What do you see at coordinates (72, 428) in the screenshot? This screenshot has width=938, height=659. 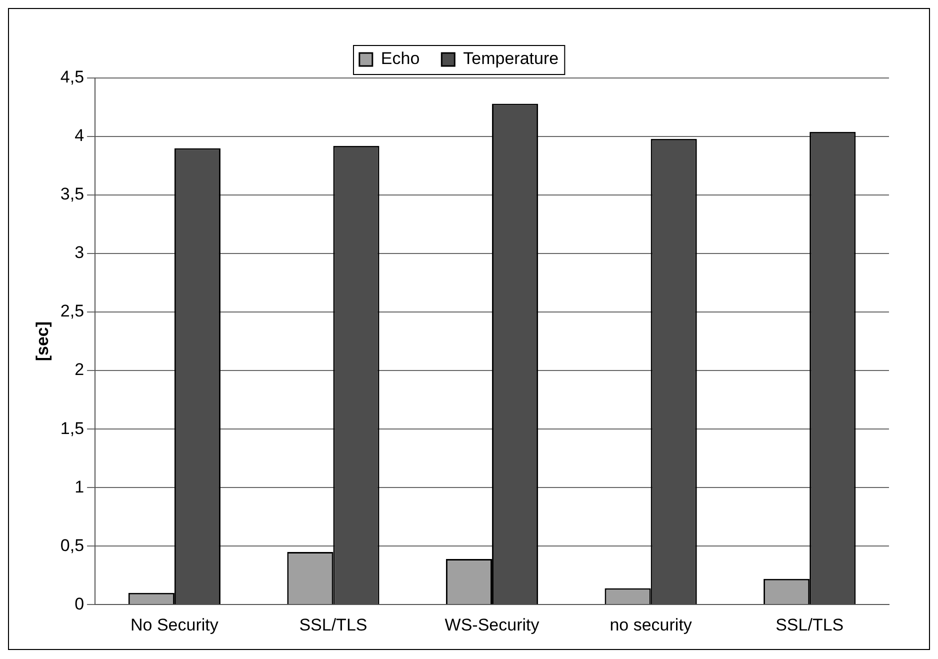 I see `y-tick-label: 1,5` at bounding box center [72, 428].